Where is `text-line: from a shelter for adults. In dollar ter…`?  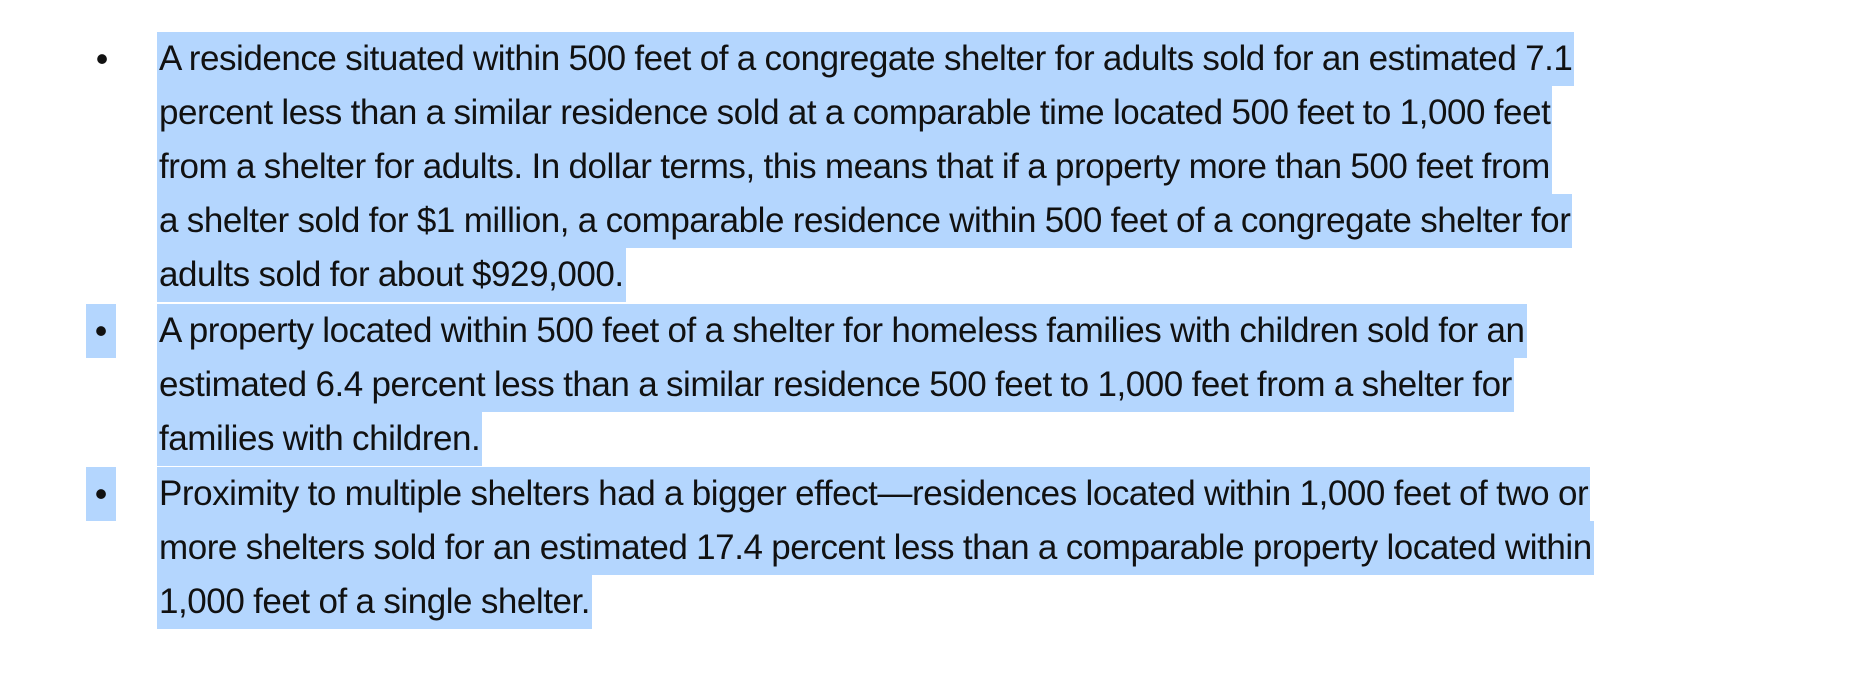 text-line: from a shelter for adults. In dollar ter… is located at coordinates (854, 167).